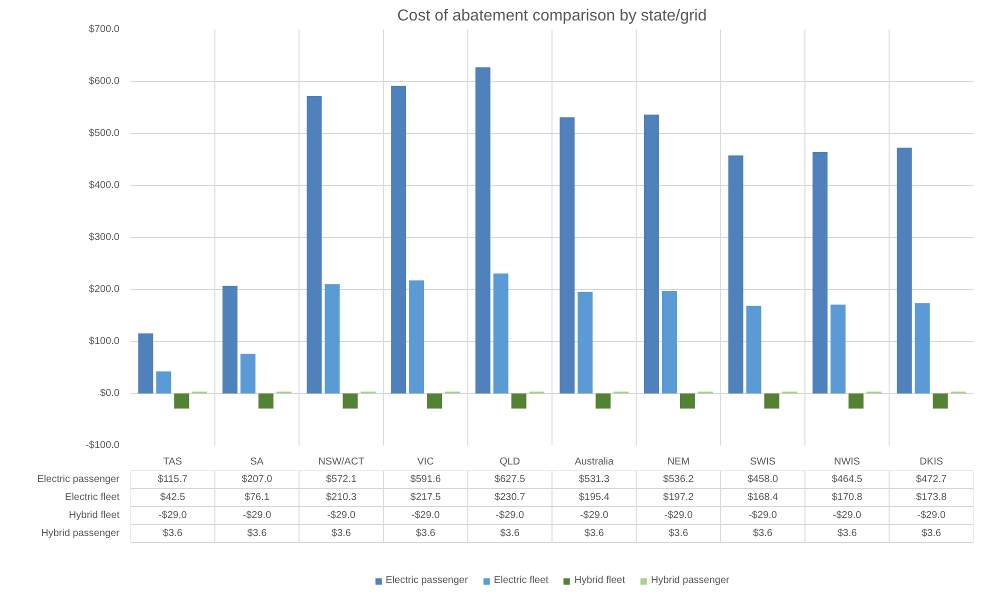  What do you see at coordinates (103, 445) in the screenshot?
I see `y-tick-label: -$100.0` at bounding box center [103, 445].